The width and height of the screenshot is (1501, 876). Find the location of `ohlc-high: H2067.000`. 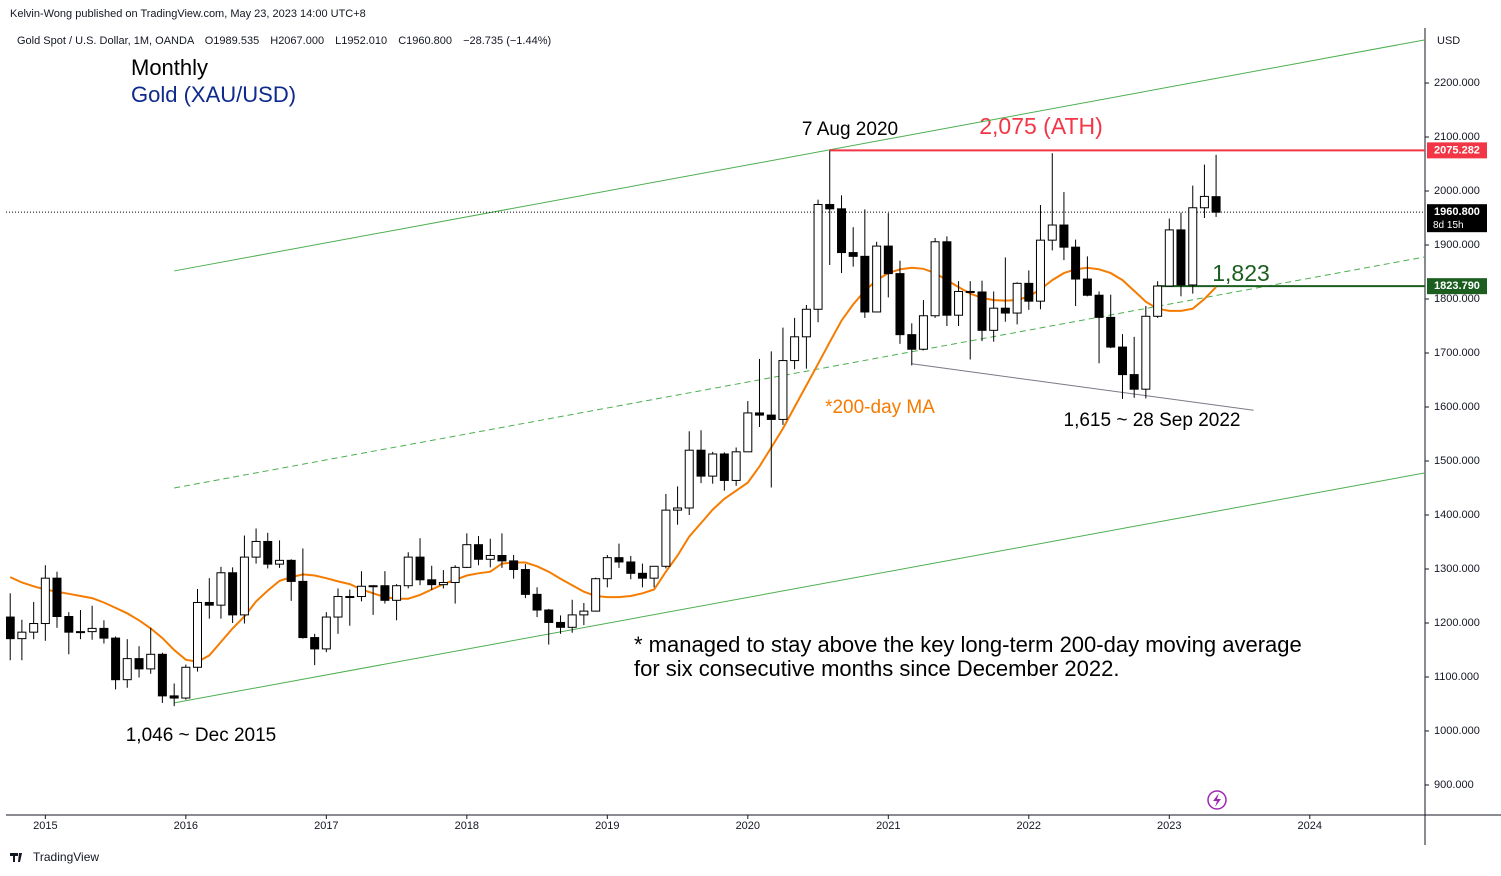

ohlc-high: H2067.000 is located at coordinates (297, 41).